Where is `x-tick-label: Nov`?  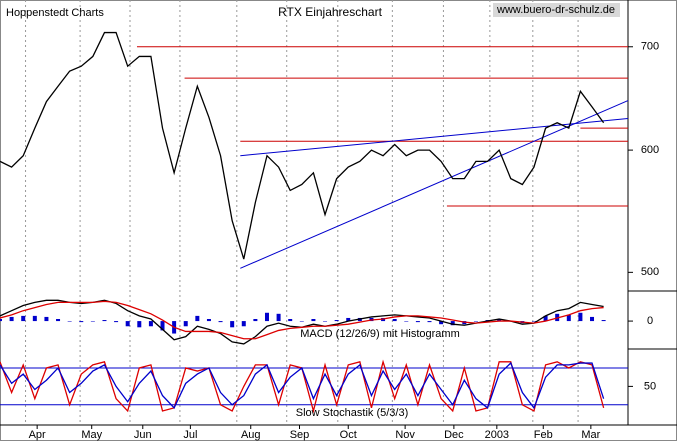 x-tick-label: Nov is located at coordinates (405, 435).